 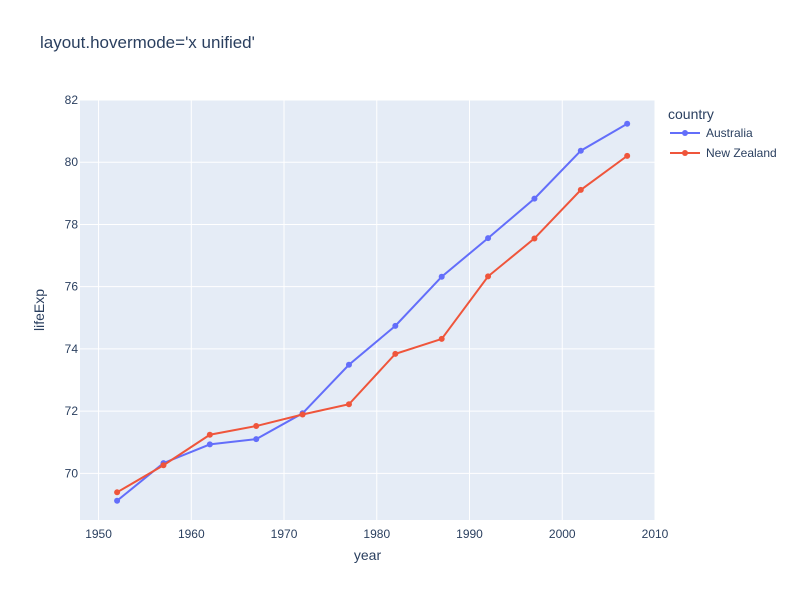 What do you see at coordinates (691, 114) in the screenshot?
I see `legend-title: country` at bounding box center [691, 114].